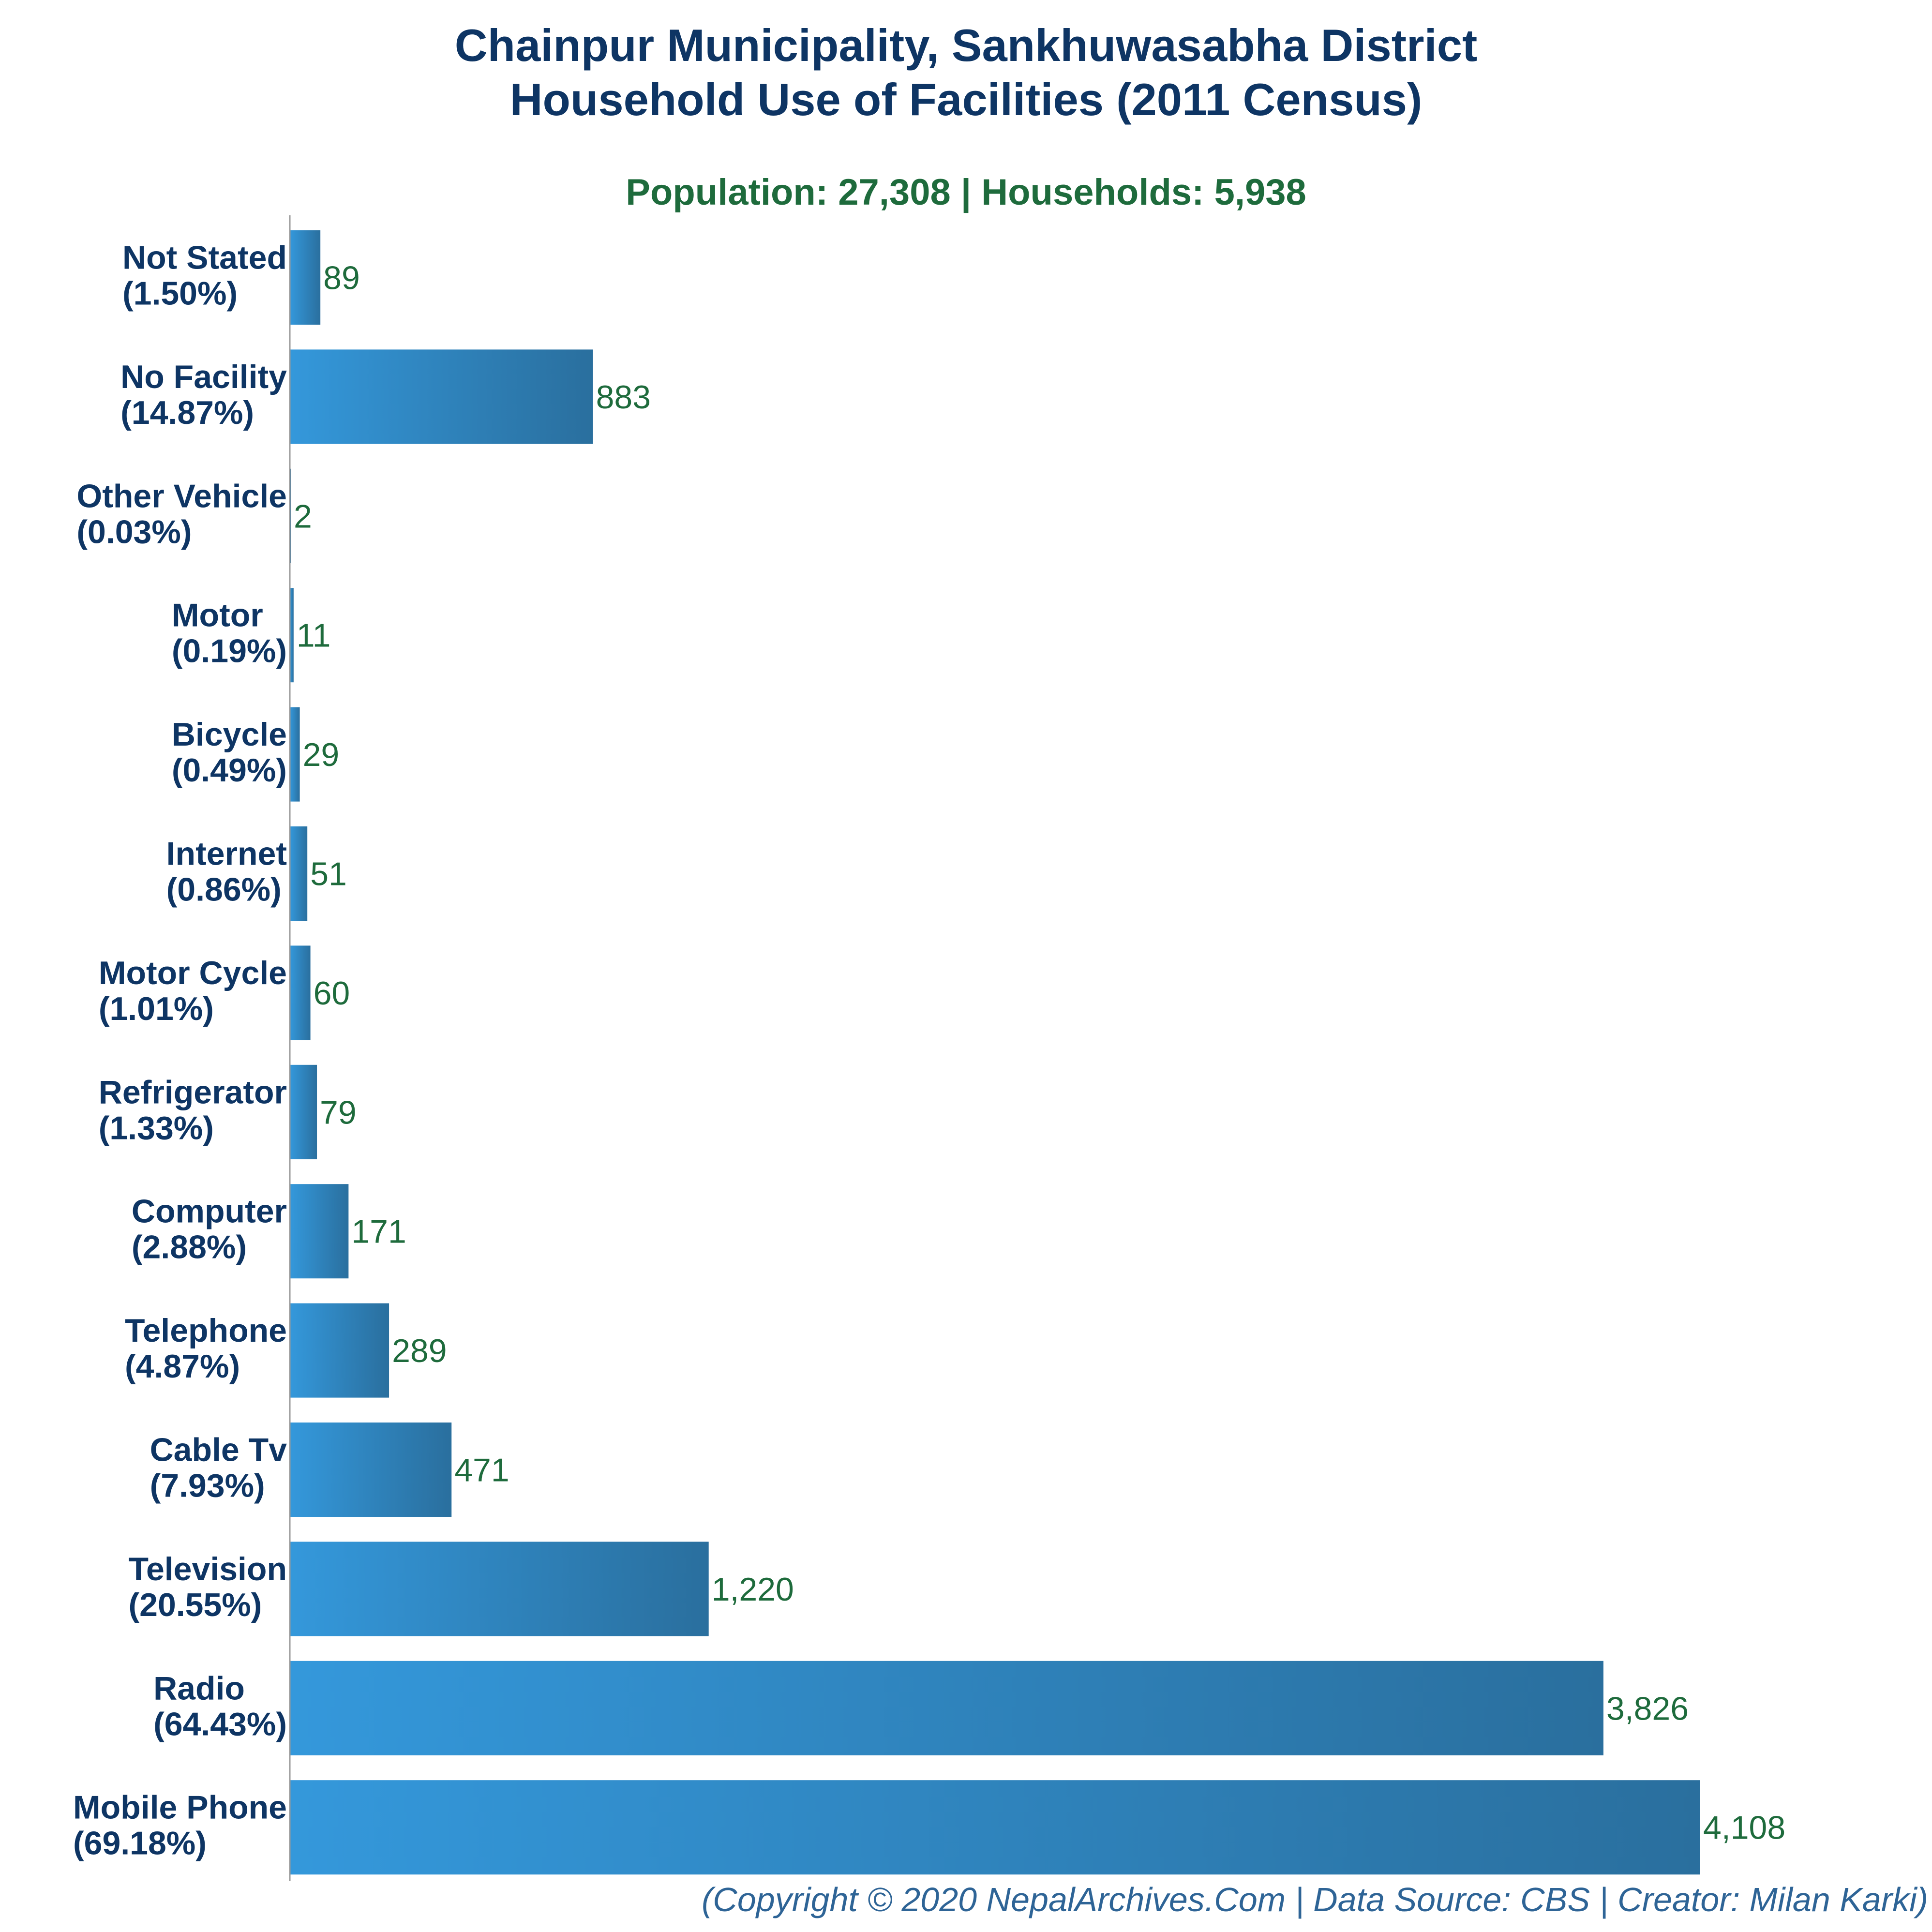 The height and width of the screenshot is (1932, 1932). Describe the element at coordinates (218, 1468) in the screenshot. I see `category-label-cable-tv: Cable Tv (7.93%)` at that location.